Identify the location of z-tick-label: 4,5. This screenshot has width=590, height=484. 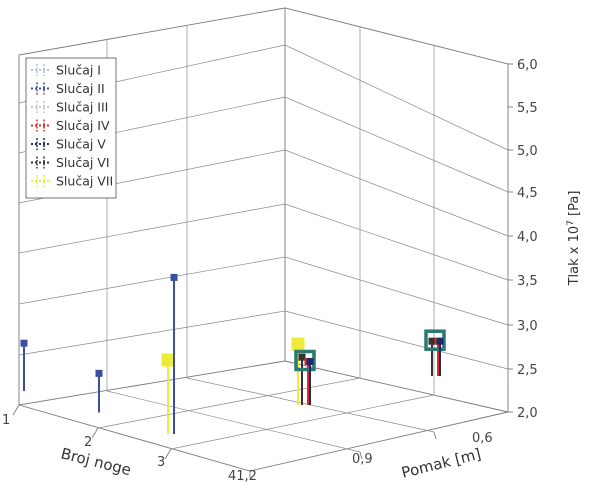
(527, 193).